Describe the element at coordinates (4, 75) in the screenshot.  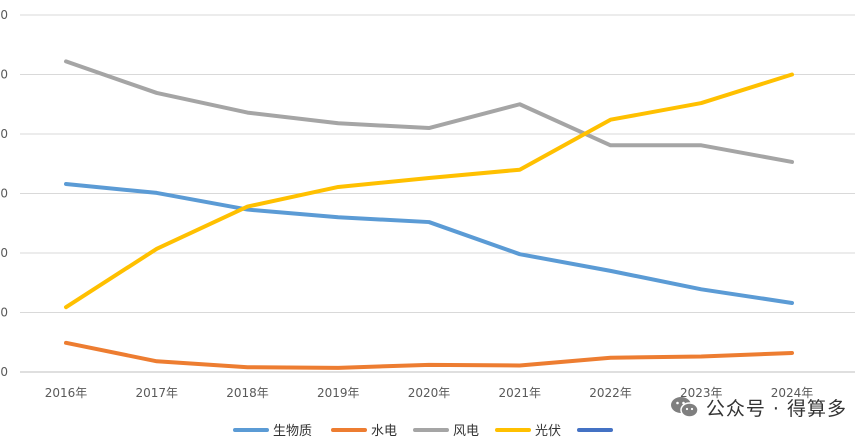
I see `y-tick-label: 50` at that location.